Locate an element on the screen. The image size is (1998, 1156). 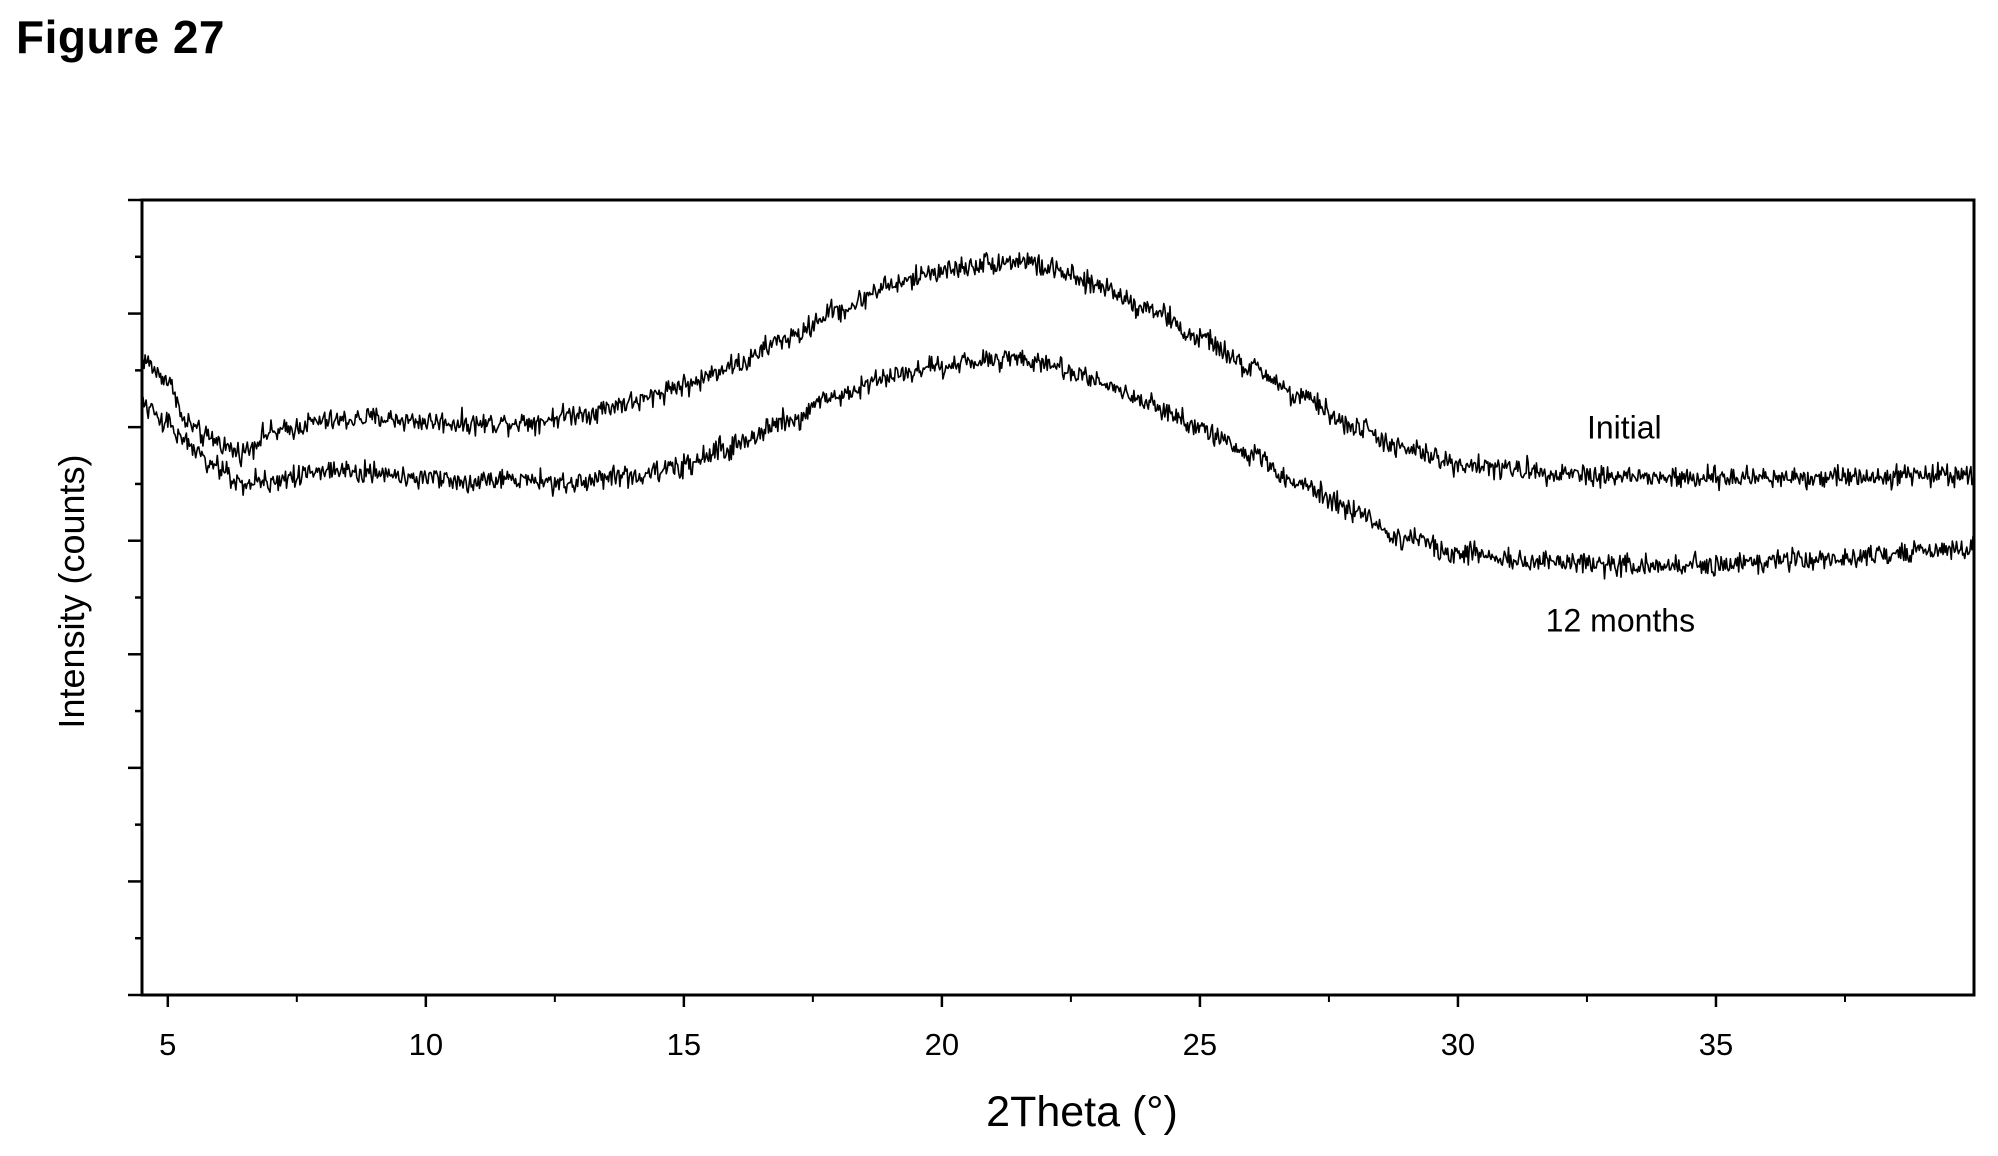
y-axis-ticks is located at coordinates (135, 597).